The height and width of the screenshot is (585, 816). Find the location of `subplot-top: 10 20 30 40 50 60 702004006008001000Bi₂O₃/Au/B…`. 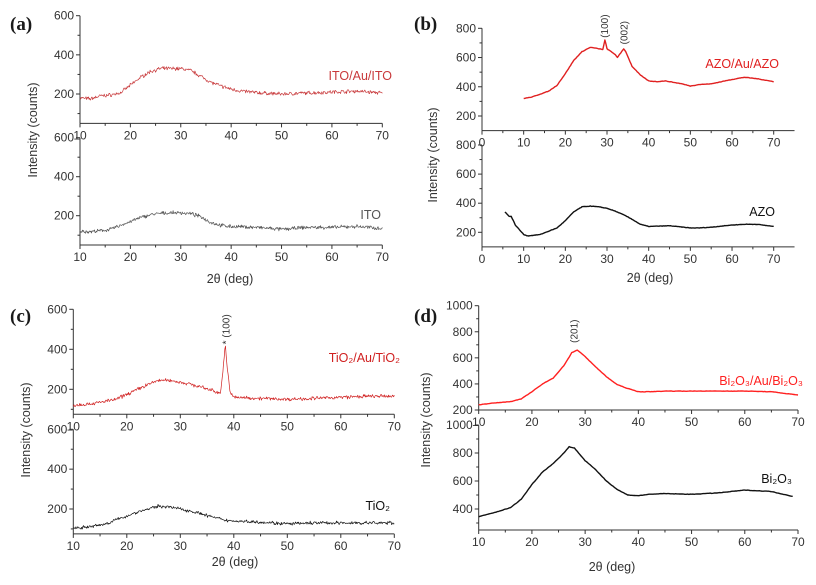

subplot-top: 10 20 30 40 50 60 702004006008001000Bi₂O₃/Au/B… is located at coordinates (625, 364).